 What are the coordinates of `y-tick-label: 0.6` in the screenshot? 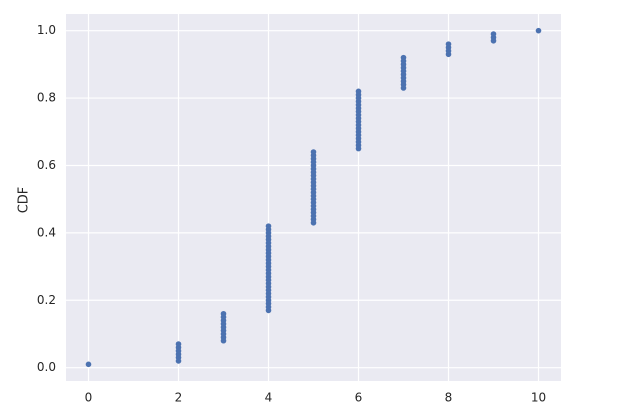 It's located at (46, 165).